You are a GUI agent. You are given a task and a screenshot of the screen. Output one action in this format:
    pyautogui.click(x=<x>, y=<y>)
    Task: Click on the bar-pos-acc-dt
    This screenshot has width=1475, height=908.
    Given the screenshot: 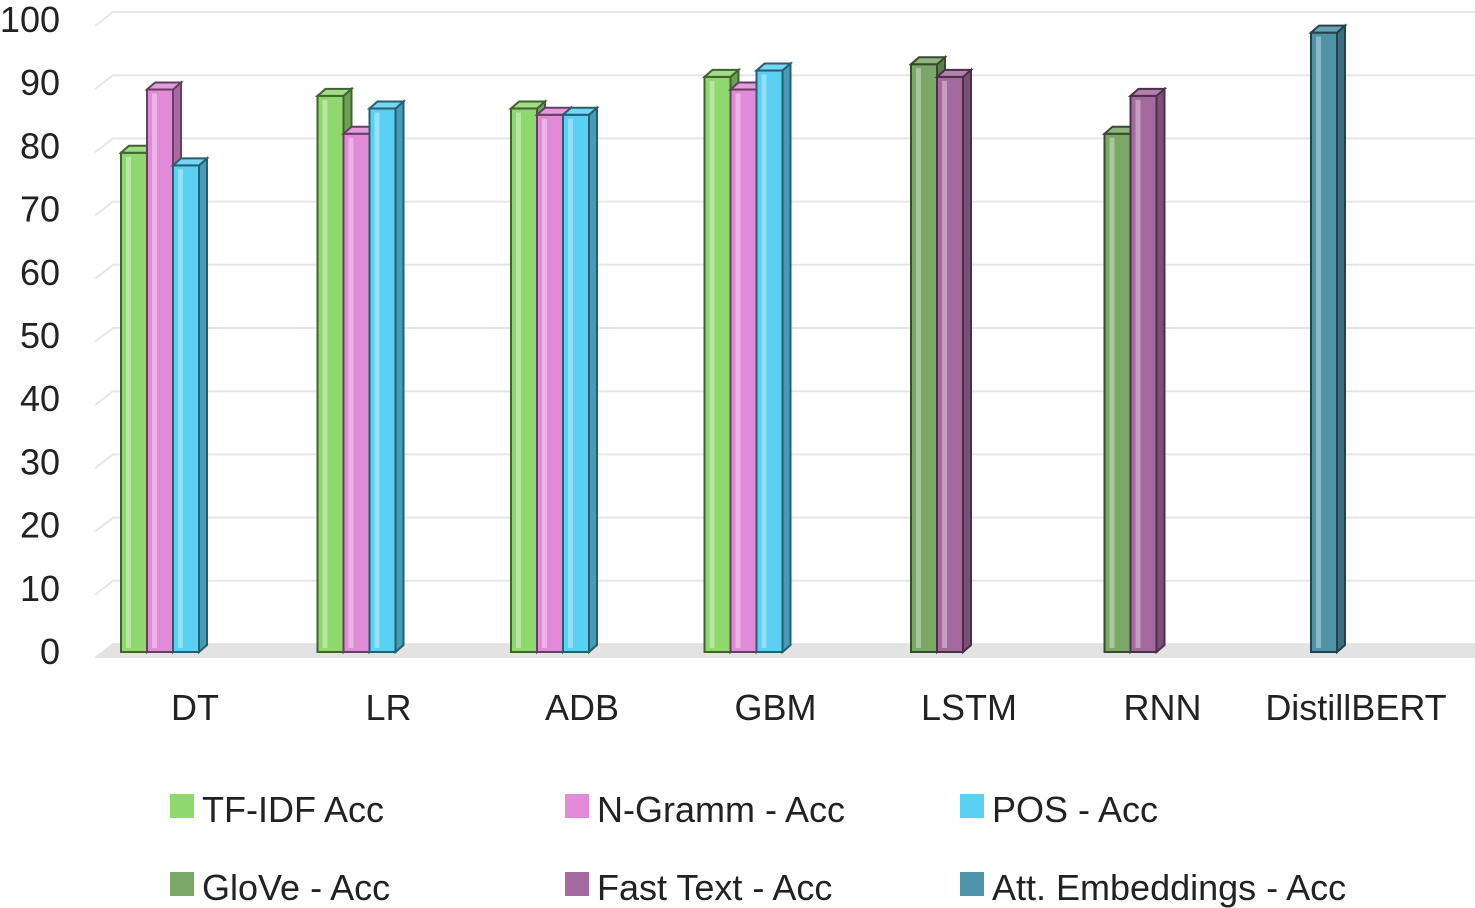 What is the action you would take?
    pyautogui.click(x=190, y=405)
    